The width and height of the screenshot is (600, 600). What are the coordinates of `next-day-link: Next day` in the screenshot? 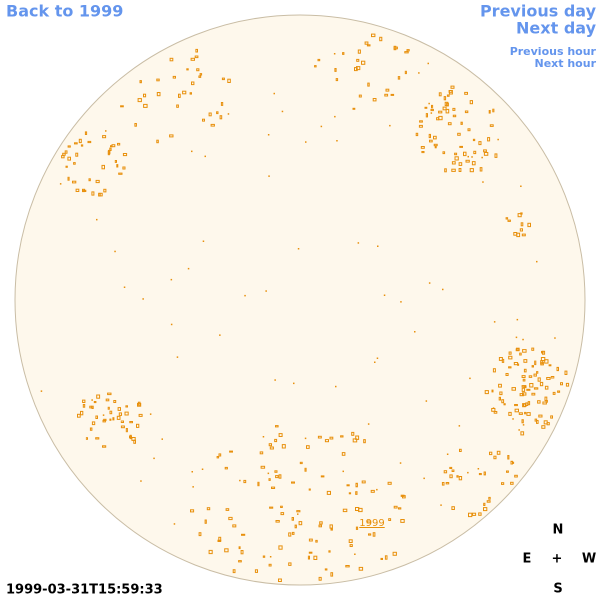 It's located at (556, 28).